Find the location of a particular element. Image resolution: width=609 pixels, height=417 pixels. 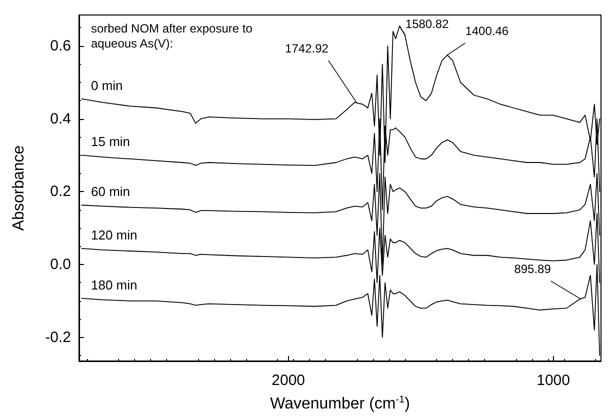

annotation: 895.89 is located at coordinates (533, 269).